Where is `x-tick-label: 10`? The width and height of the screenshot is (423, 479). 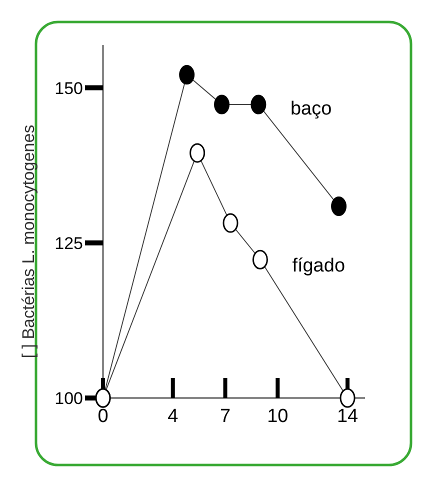 x-tick-label: 10 is located at coordinates (277, 416).